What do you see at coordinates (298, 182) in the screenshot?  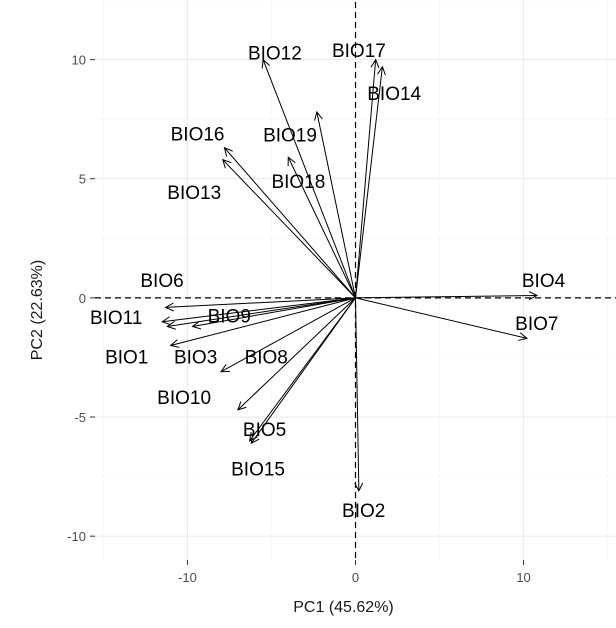 I see `label-bio18: BIO18` at bounding box center [298, 182].